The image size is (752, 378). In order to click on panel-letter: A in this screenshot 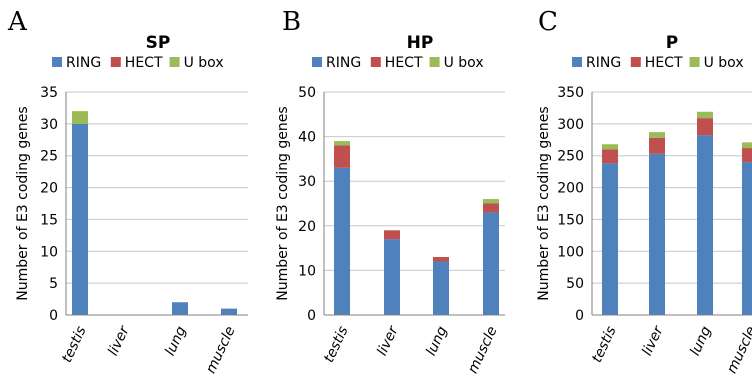, I will do `click(17, 22)`.